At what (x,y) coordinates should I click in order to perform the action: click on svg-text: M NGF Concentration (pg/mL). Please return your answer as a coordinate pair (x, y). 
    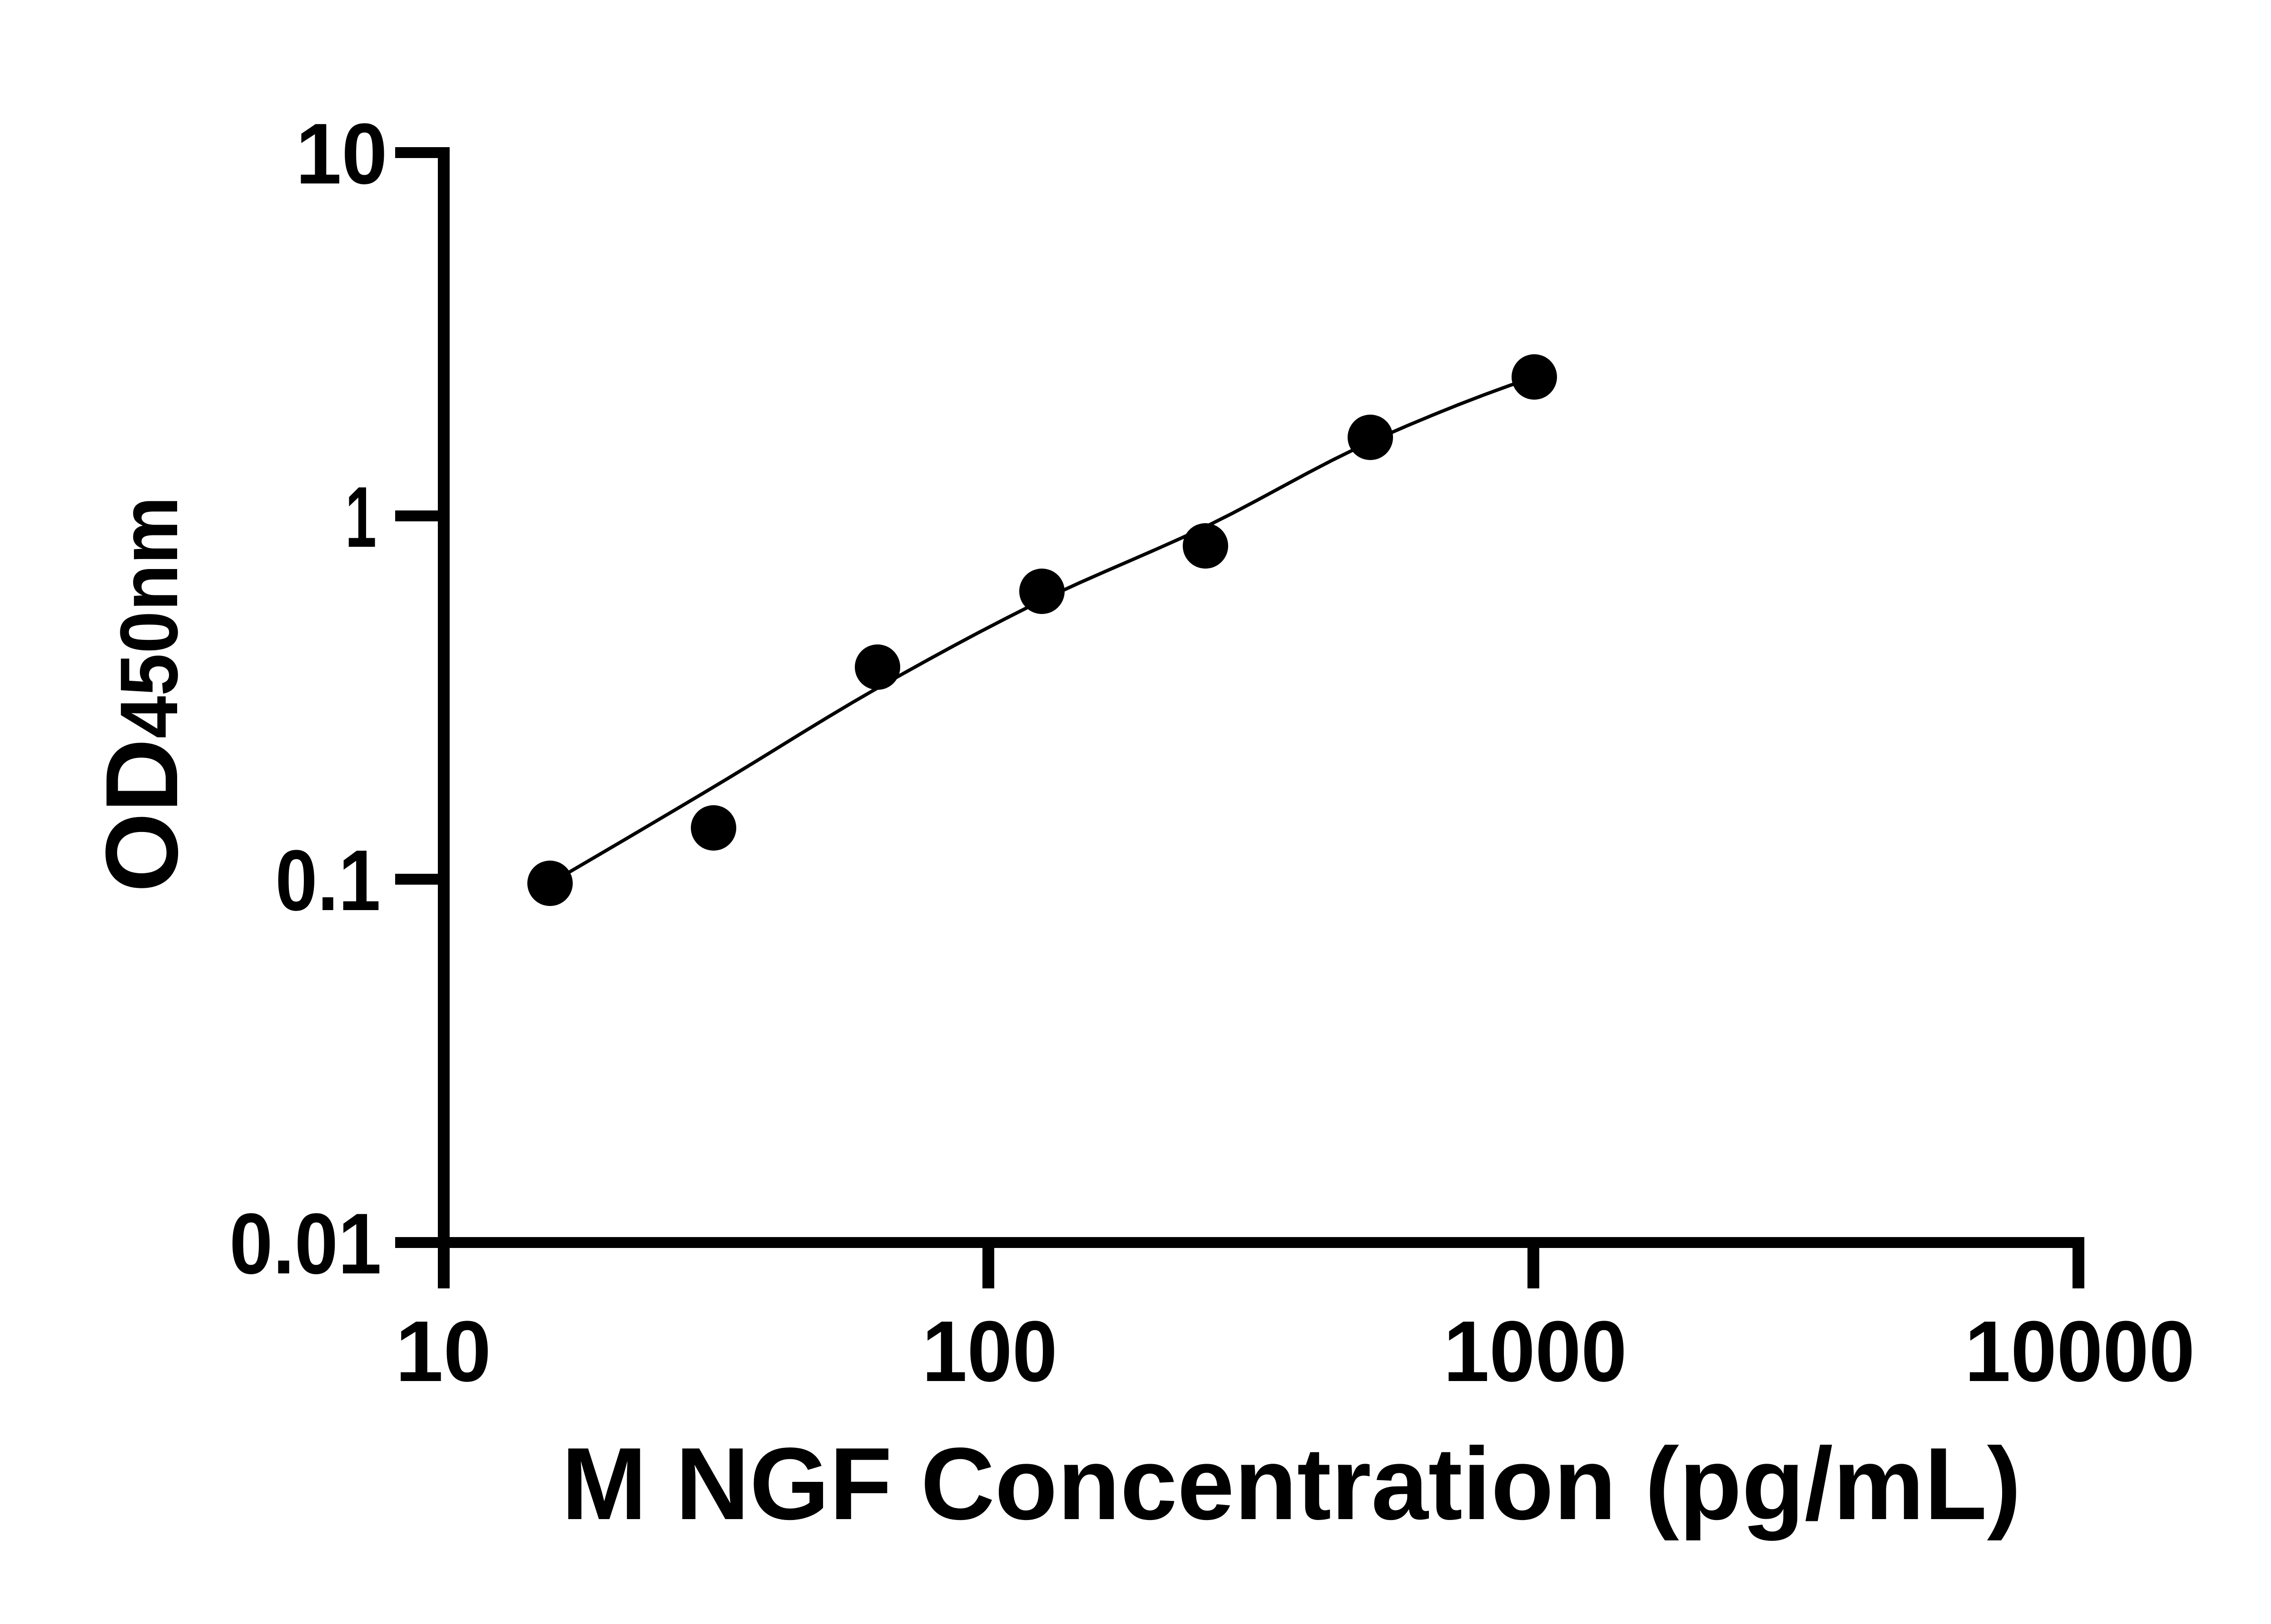
    Looking at the image, I should click on (1291, 1483).